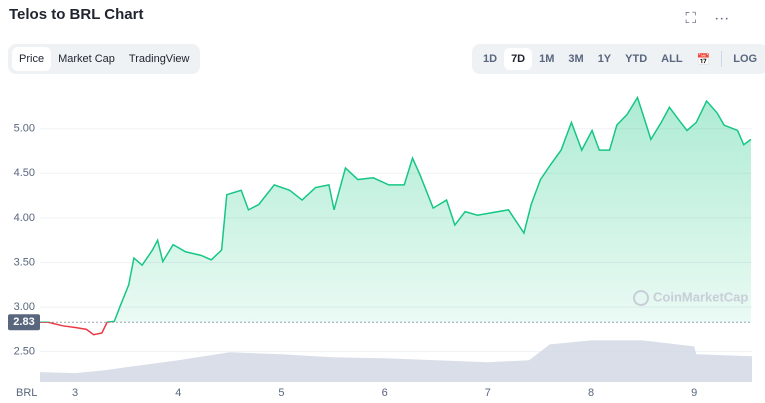 The width and height of the screenshot is (765, 403). What do you see at coordinates (159, 59) in the screenshot?
I see `tab: TradingView` at bounding box center [159, 59].